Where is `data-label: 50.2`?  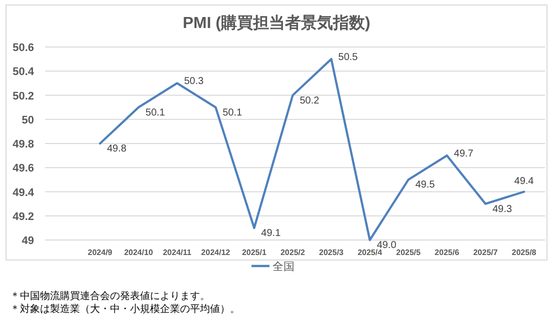
data-label: 50.2 is located at coordinates (310, 100).